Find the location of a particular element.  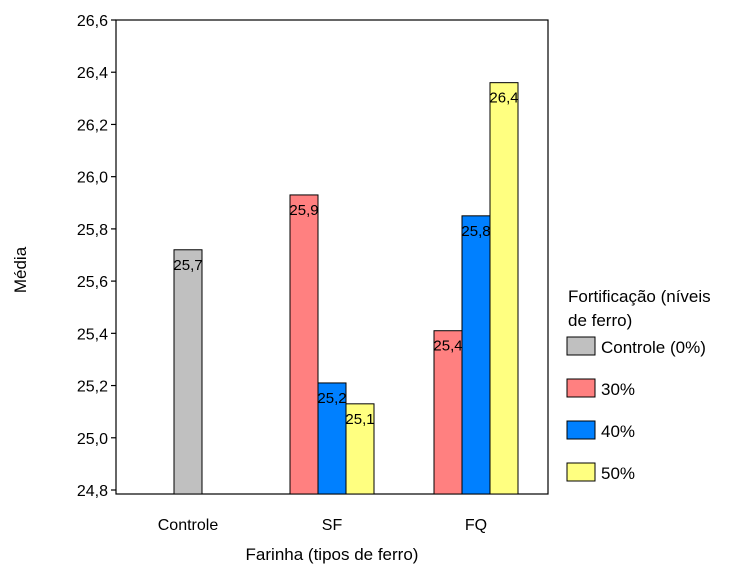

y-tick-label: 26,2 is located at coordinates (92, 125).